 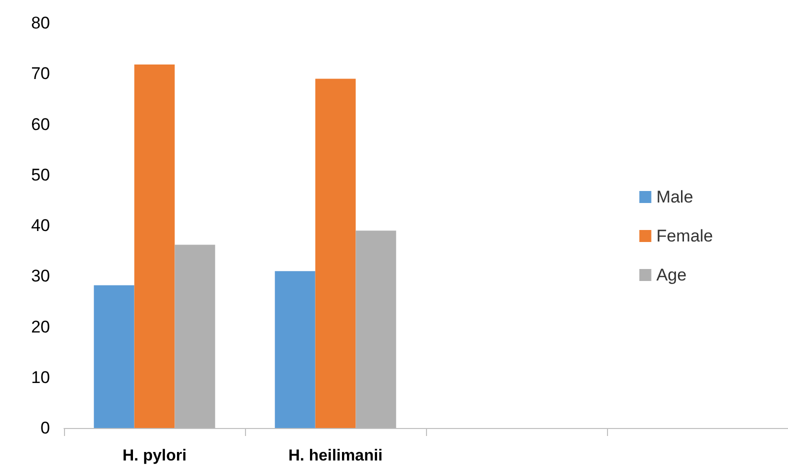 I want to click on y-tick-label: 30, so click(x=40, y=276).